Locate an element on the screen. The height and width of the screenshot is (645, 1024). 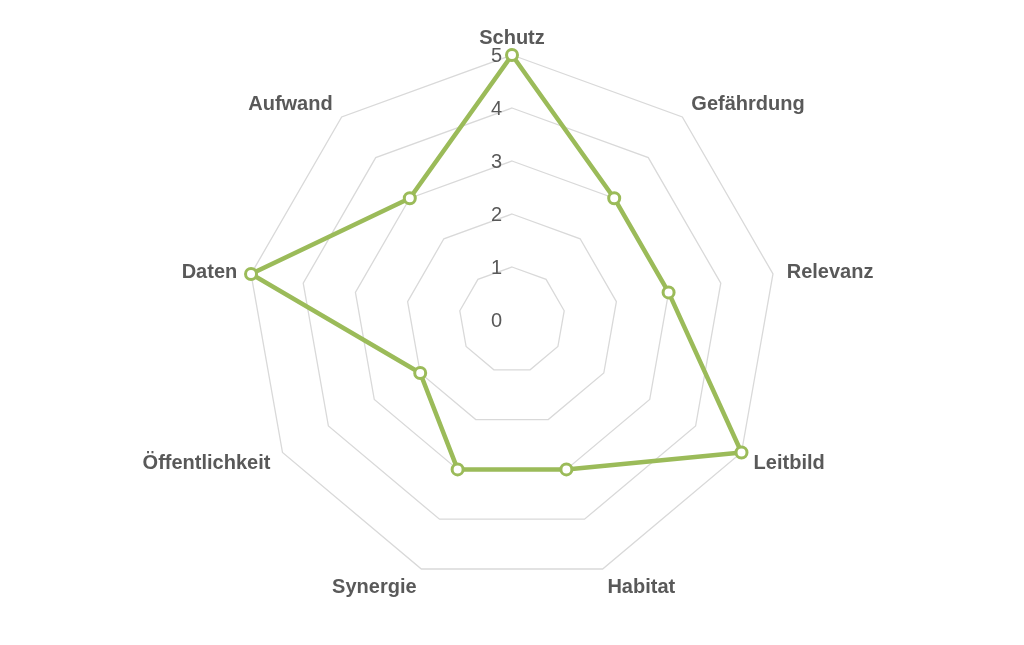
spoke-label: Daten is located at coordinates (209, 270).